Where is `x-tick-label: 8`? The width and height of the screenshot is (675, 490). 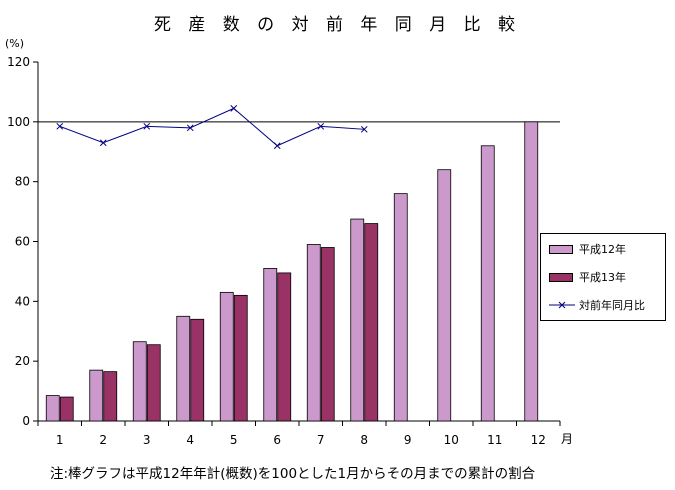 x-tick-label: 8 is located at coordinates (364, 440).